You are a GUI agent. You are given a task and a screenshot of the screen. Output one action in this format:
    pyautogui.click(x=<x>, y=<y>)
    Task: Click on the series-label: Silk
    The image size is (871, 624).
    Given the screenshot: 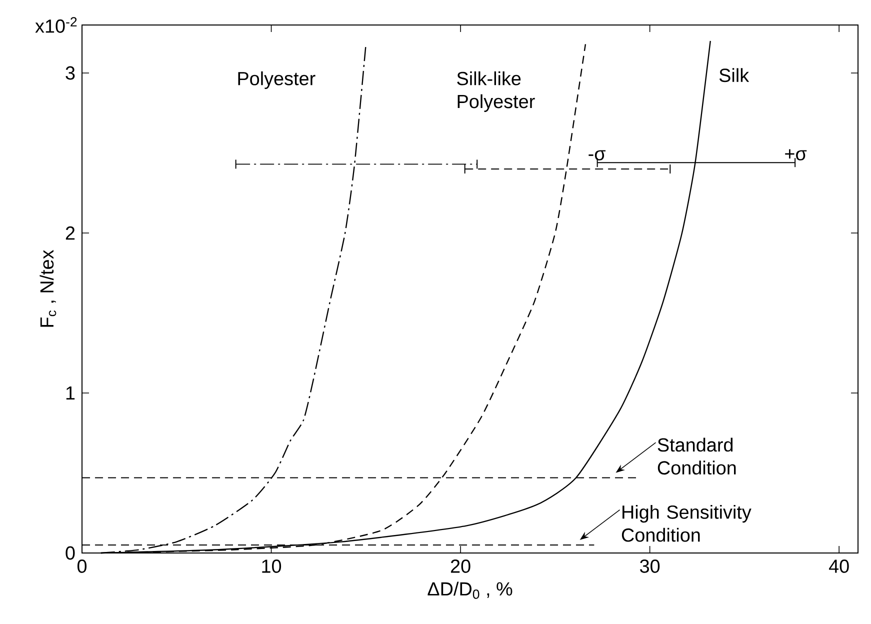 What is the action you would take?
    pyautogui.click(x=734, y=75)
    